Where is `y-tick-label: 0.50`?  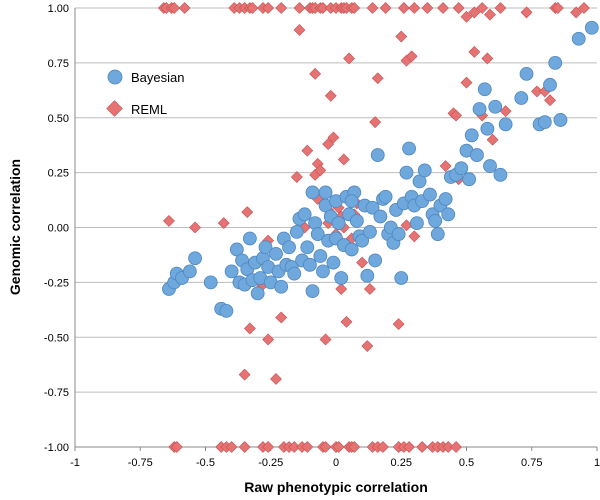 y-tick-label: 0.50 is located at coordinates (58, 119).